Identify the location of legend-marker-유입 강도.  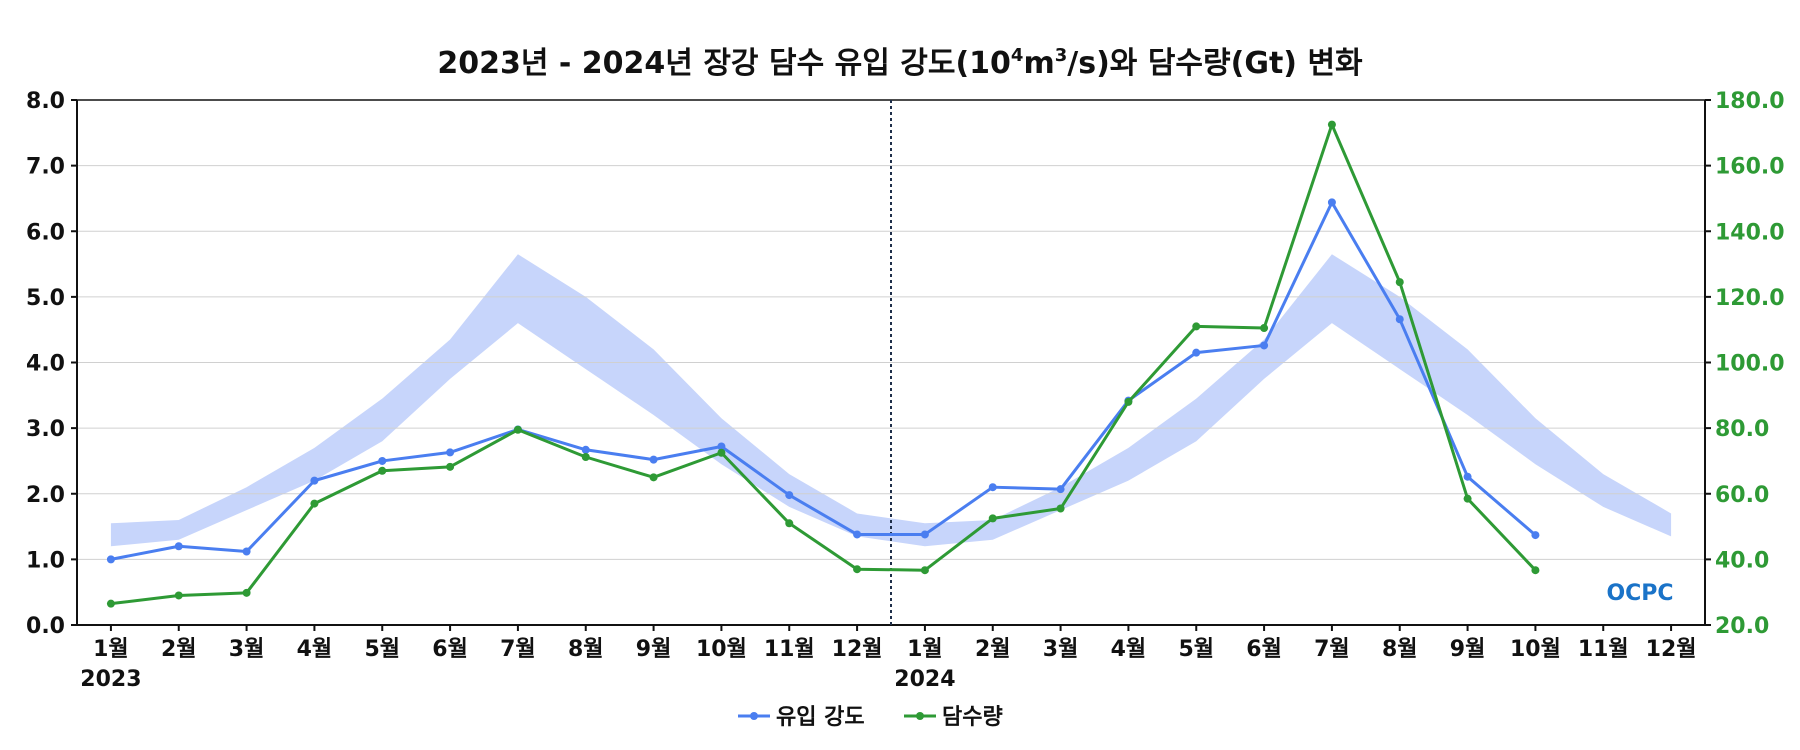
(754, 716).